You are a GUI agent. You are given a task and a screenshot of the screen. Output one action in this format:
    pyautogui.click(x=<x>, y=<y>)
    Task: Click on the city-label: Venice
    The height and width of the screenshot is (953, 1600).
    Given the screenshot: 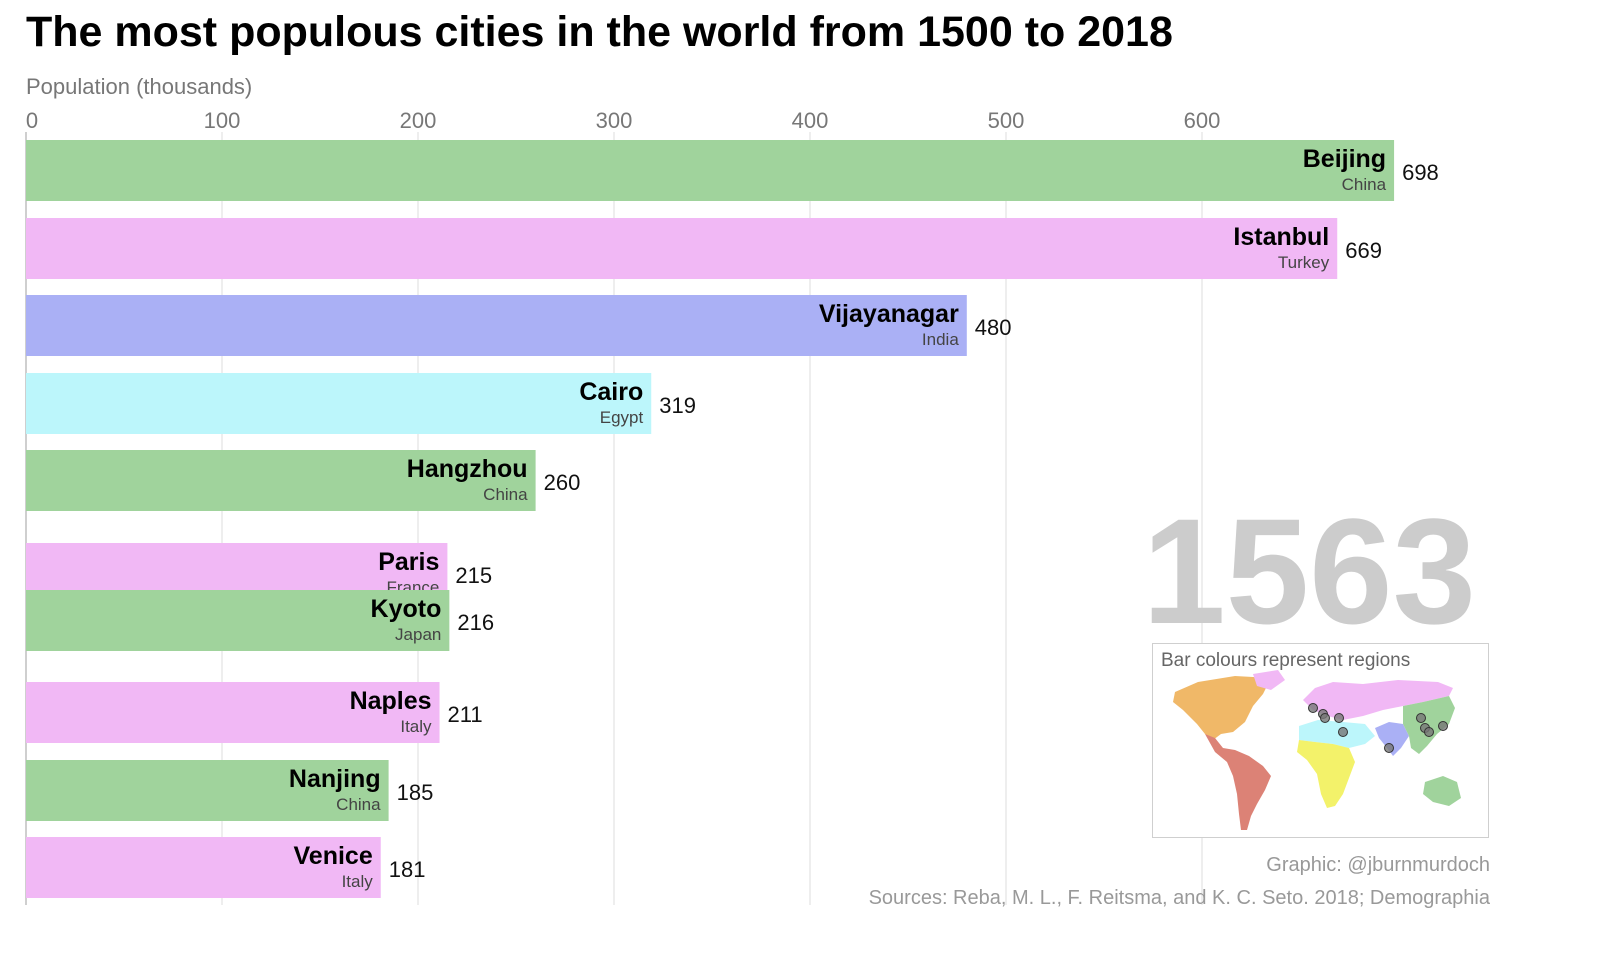 What is the action you would take?
    pyautogui.click(x=333, y=856)
    